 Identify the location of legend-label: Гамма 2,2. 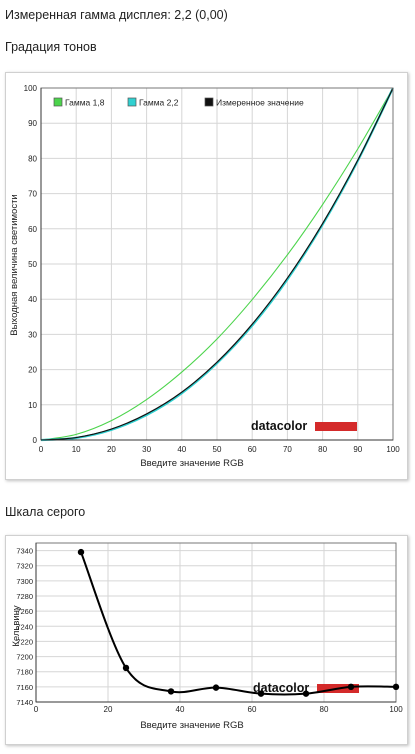
(159, 103).